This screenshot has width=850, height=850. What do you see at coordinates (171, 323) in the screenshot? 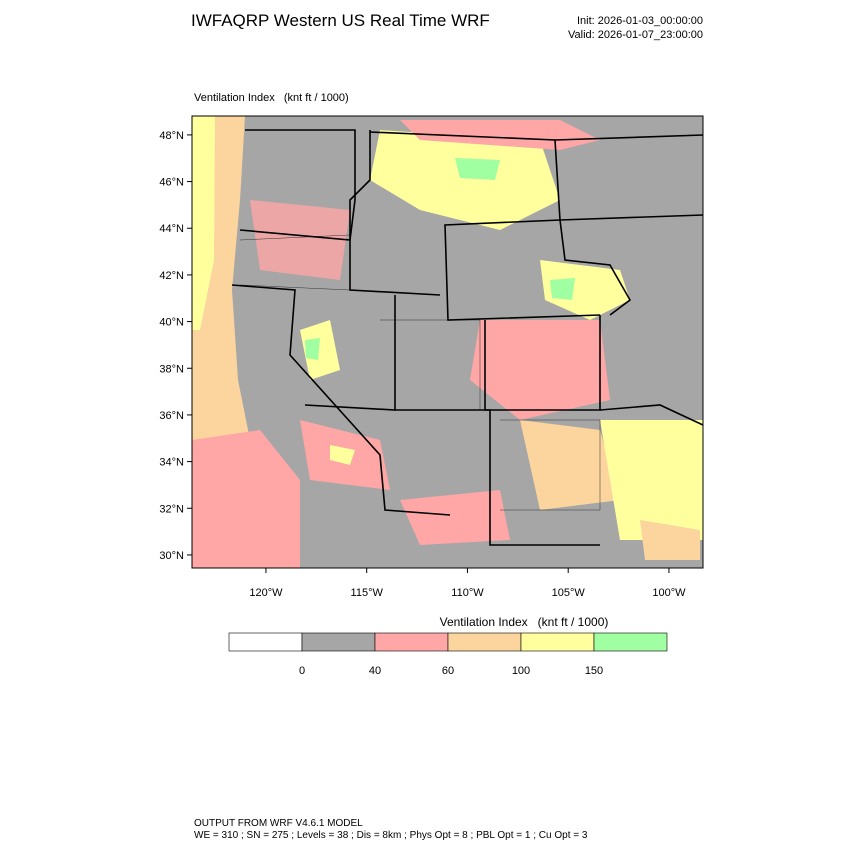
I see `lat-label: 40°N` at bounding box center [171, 323].